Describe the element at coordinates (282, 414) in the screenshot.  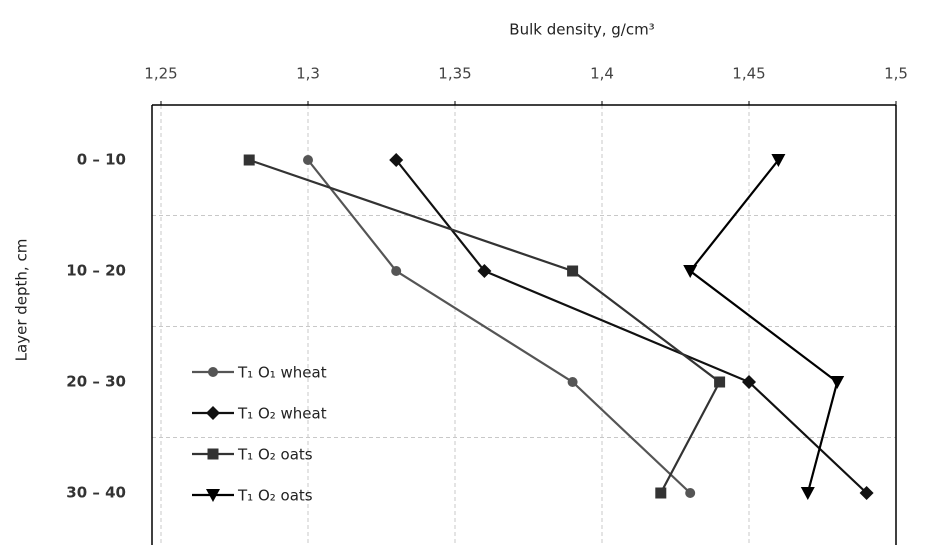
I see `legend-label: T₁ O₂ wheat` at that location.